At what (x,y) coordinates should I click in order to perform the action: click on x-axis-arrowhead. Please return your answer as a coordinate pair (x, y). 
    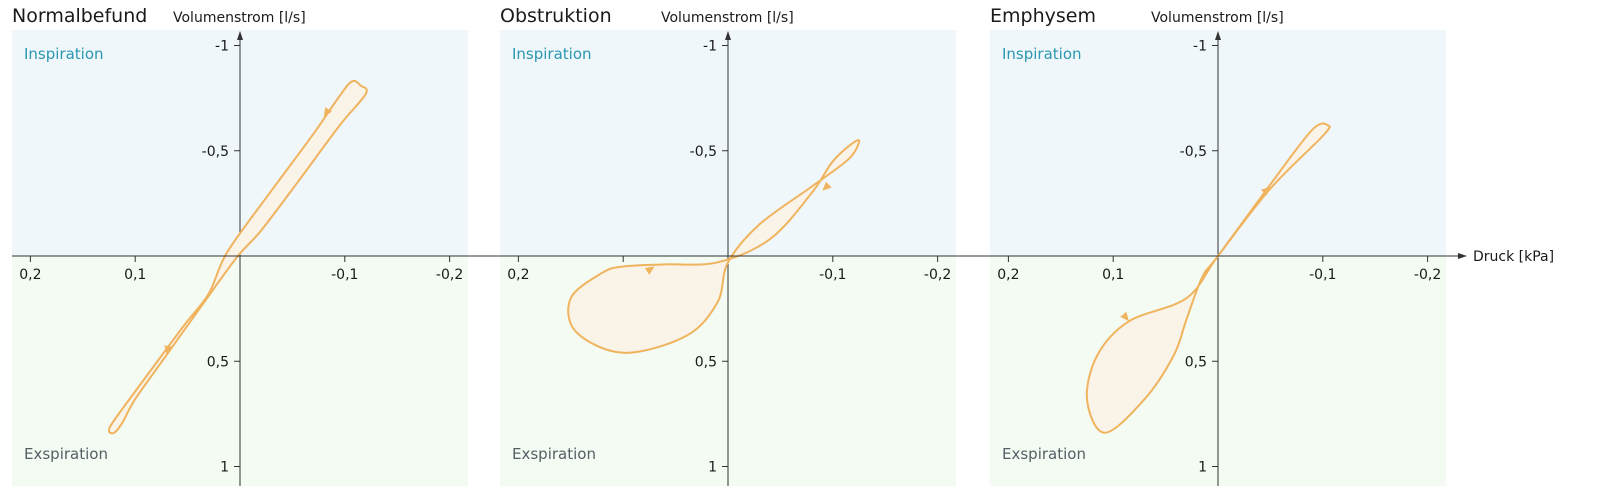
    Looking at the image, I should click on (1462, 256).